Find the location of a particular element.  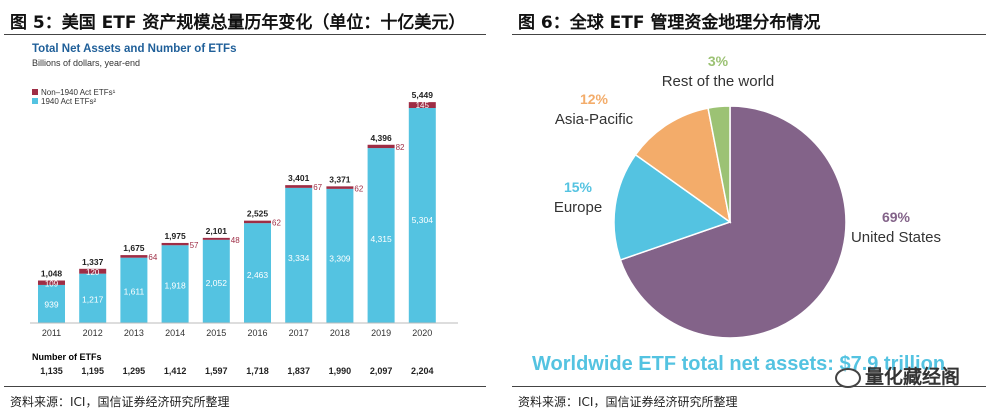

number-of-etfs-value: 1,195 is located at coordinates (92, 371).